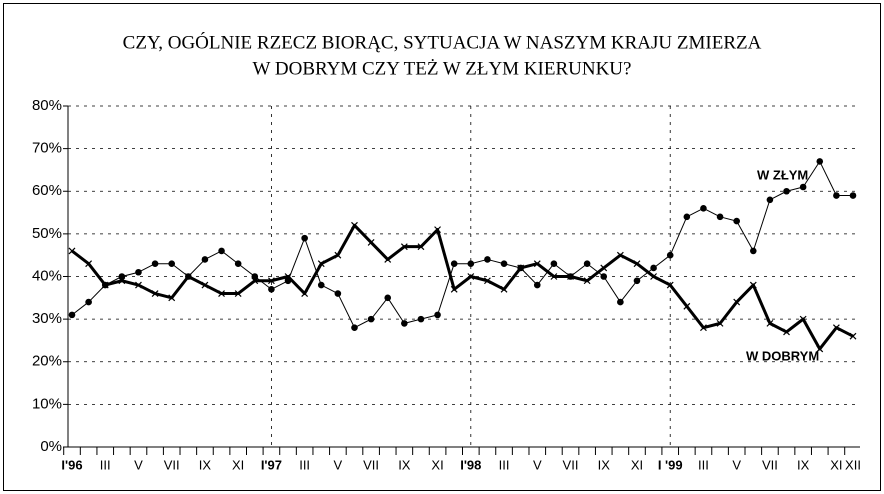  Describe the element at coordinates (47, 148) in the screenshot. I see `y-tick-label: 70%` at that location.